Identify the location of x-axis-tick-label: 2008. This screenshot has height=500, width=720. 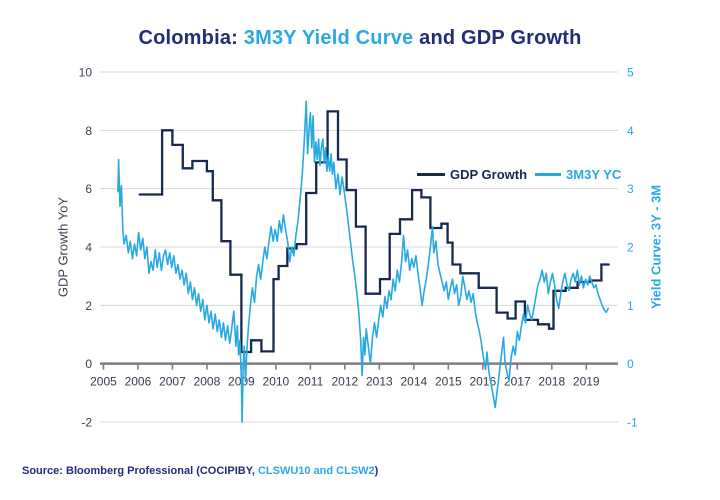
(207, 382).